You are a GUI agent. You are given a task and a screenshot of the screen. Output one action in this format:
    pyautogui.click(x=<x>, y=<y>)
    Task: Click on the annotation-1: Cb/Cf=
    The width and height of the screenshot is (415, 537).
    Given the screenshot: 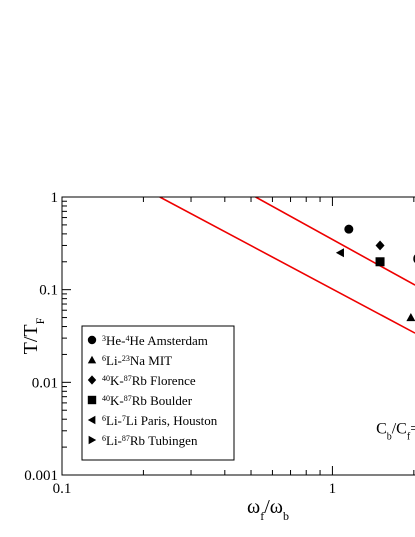 What is the action you would take?
    pyautogui.click(x=395, y=432)
    